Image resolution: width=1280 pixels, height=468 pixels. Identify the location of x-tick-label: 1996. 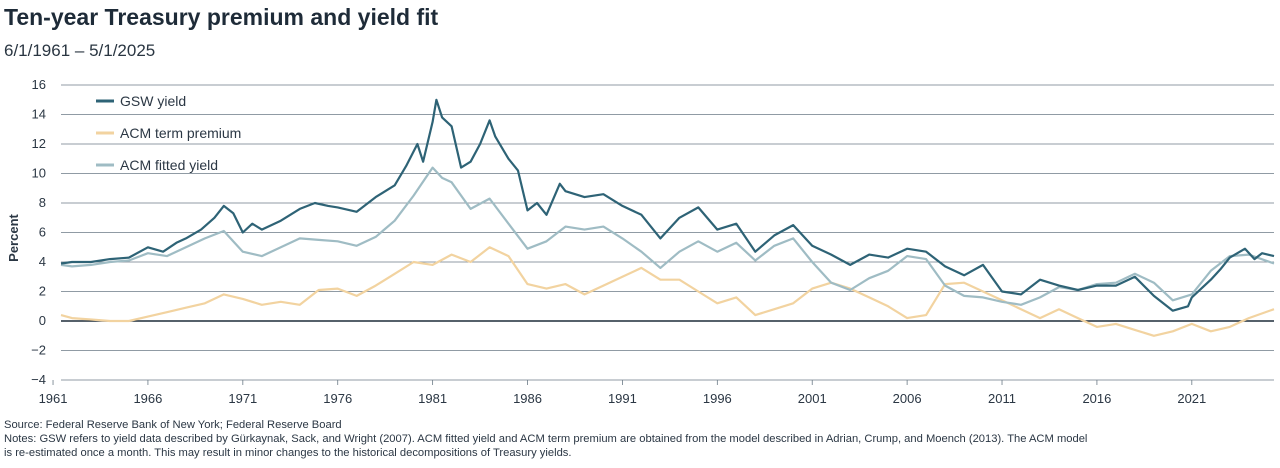
(717, 398).